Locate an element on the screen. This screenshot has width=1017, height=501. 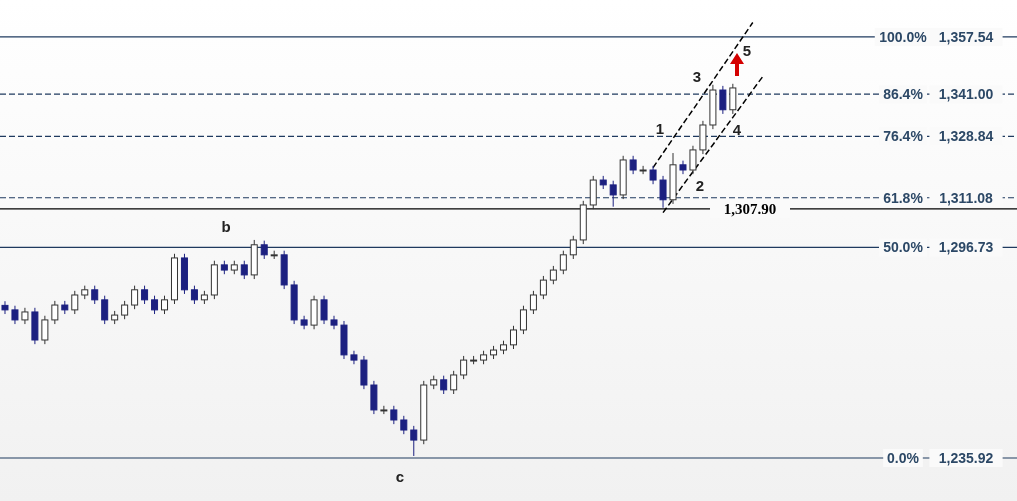
annotation: 50.0% is located at coordinates (903, 247).